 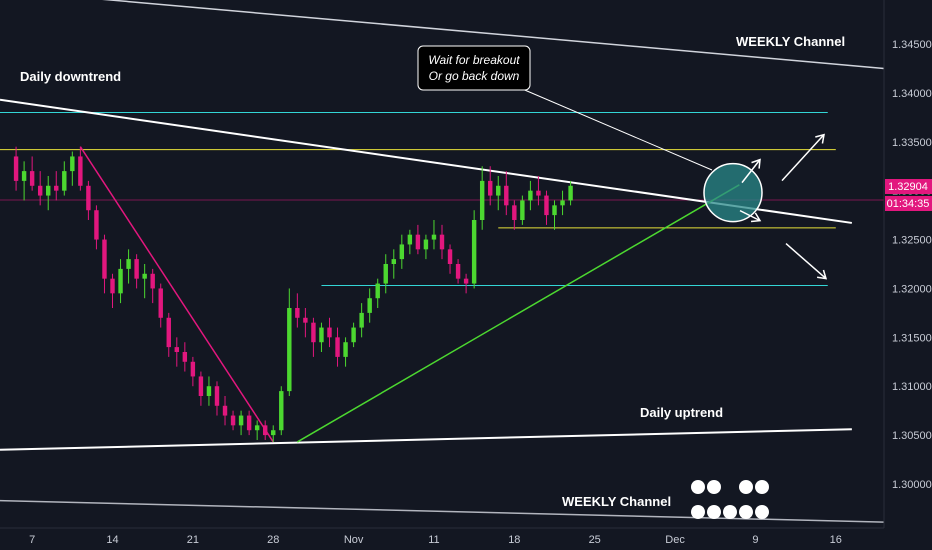 What do you see at coordinates (836, 540) in the screenshot?
I see `x-tick-label: 16` at bounding box center [836, 540].